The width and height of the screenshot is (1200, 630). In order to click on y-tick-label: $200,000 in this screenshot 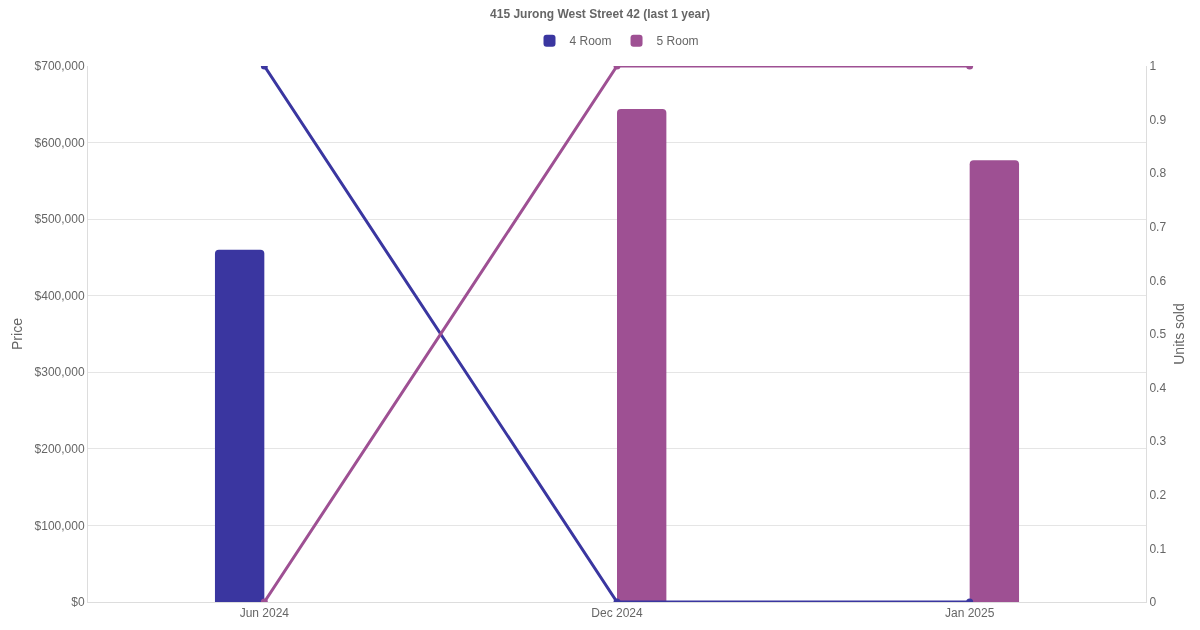, I will do `click(59, 449)`.